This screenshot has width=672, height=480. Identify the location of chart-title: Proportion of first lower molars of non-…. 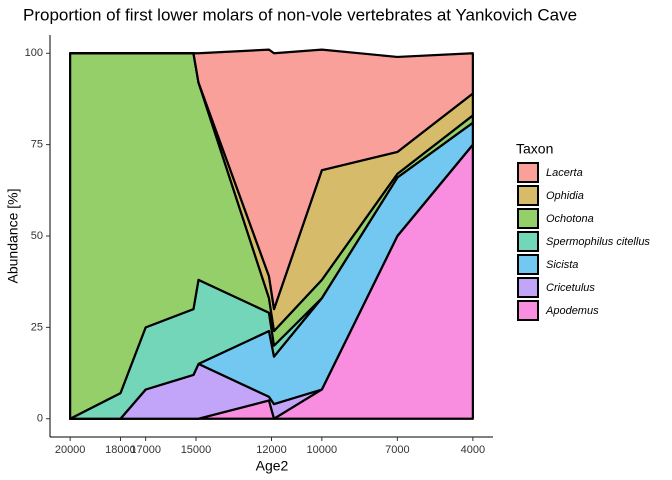
(300, 14).